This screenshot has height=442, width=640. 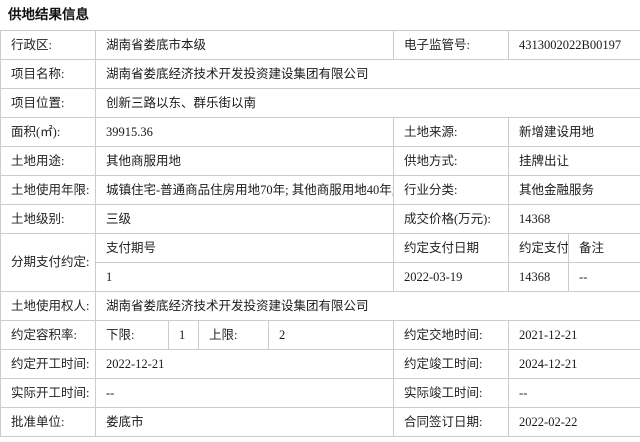 I want to click on row-plot-ratio: 约定容积率: 下限: 1 上限: 2 约定交地时间: 2021-12-21, so click(x=320, y=335).